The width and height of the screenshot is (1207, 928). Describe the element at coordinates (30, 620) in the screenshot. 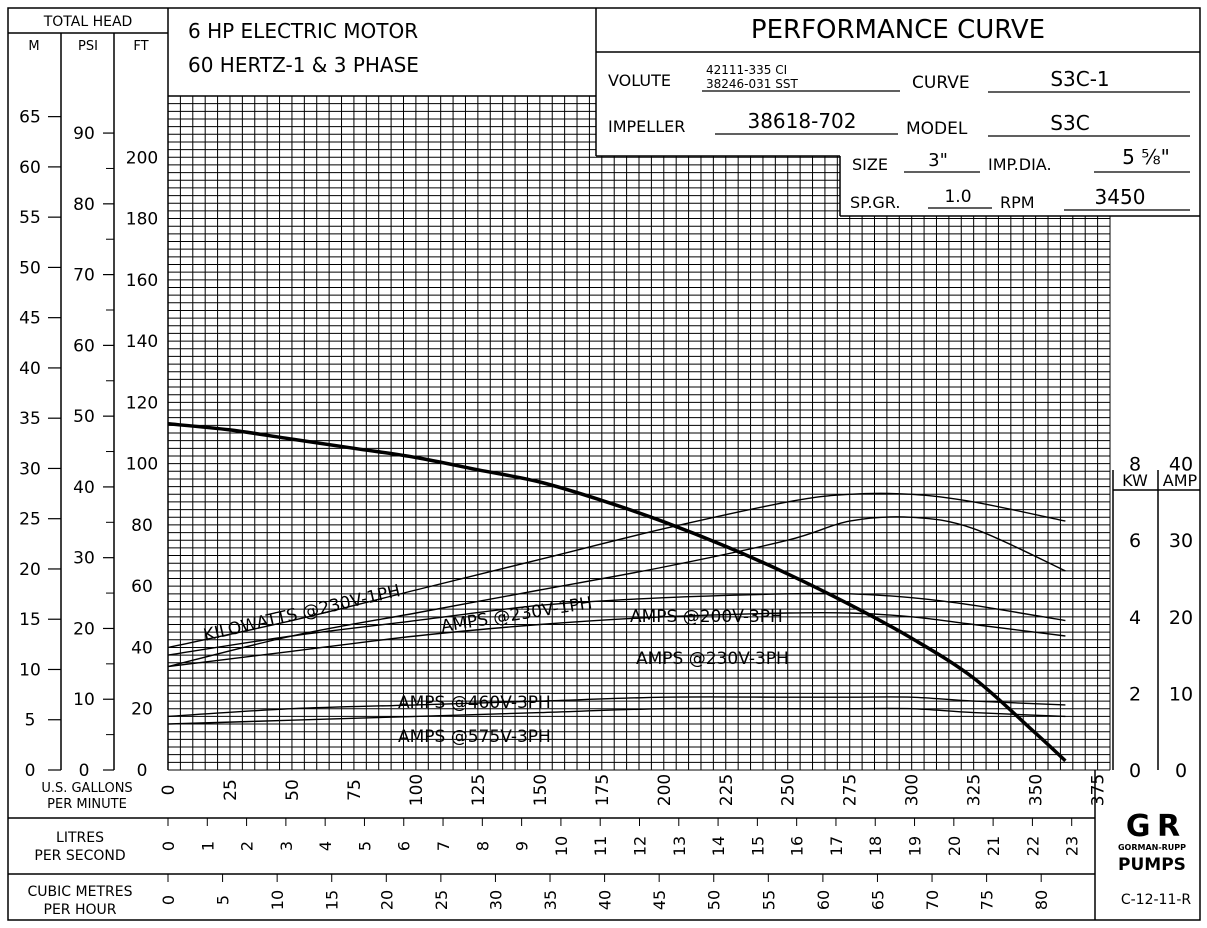

I see `m-tick-label: 15` at that location.